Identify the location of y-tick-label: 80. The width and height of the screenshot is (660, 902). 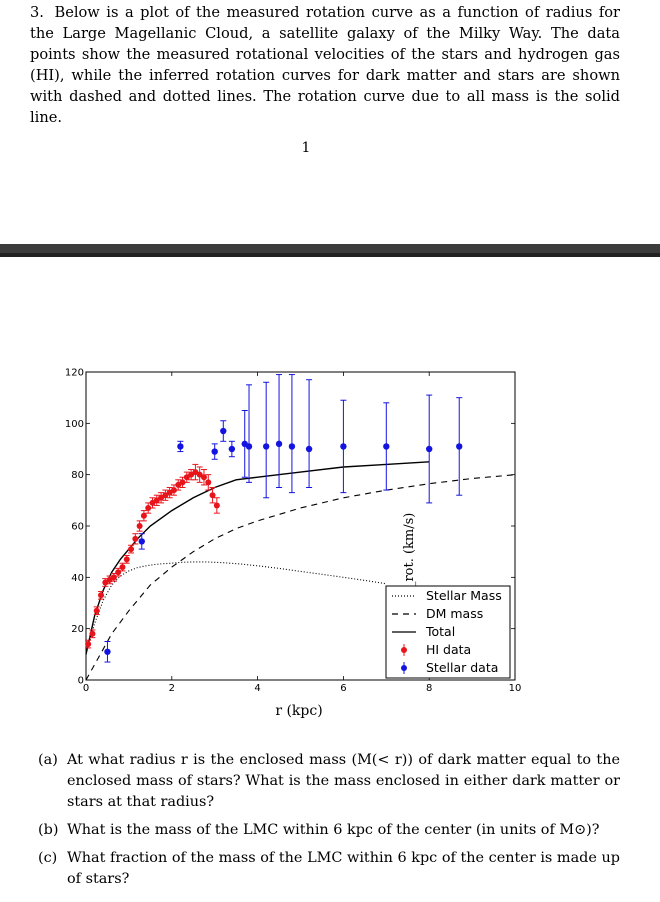
(77, 475).